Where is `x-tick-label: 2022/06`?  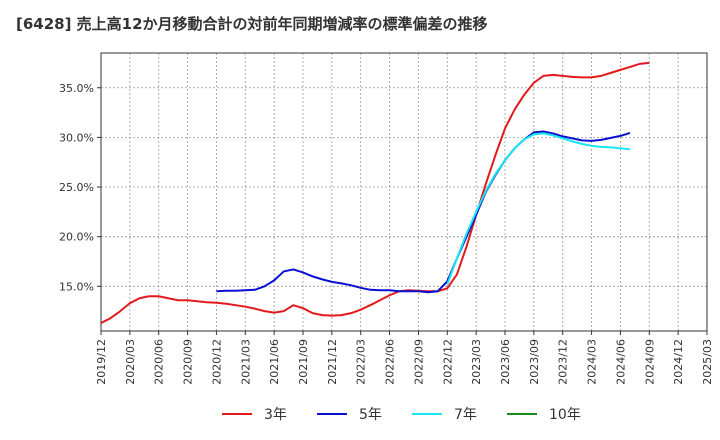
x-tick-label: 2022/06 is located at coordinates (390, 362).